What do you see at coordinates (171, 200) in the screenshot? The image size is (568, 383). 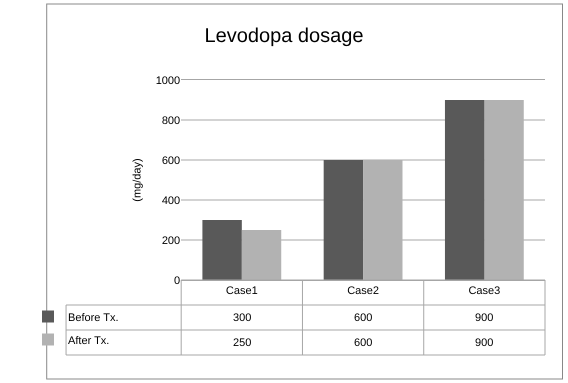 I see `y-tick-label: 400` at bounding box center [171, 200].